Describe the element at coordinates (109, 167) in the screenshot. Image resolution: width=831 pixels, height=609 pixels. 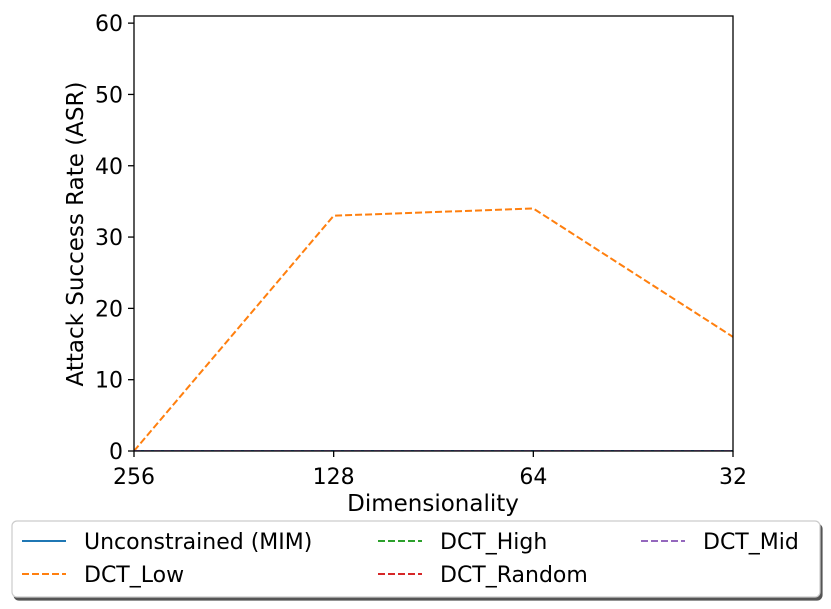
I see `y-tick-label: 40` at that location.